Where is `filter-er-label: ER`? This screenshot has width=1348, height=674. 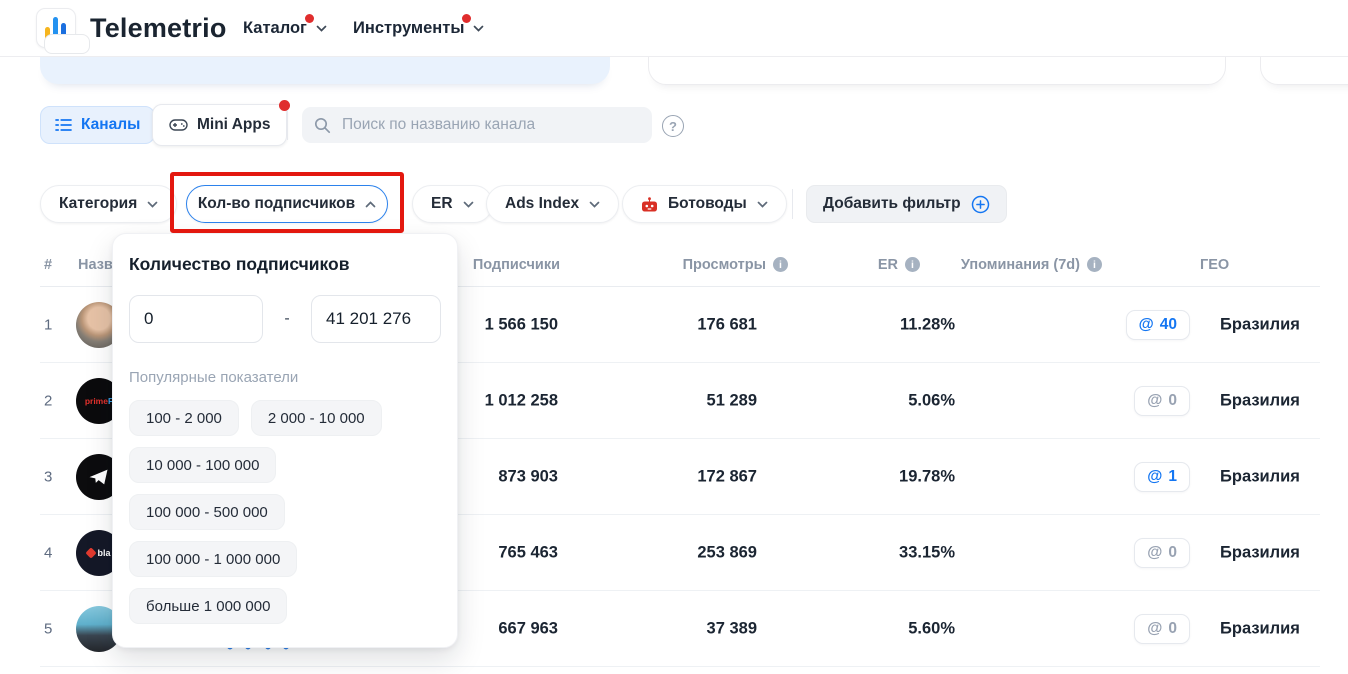 filter-er-label: ER is located at coordinates (442, 203).